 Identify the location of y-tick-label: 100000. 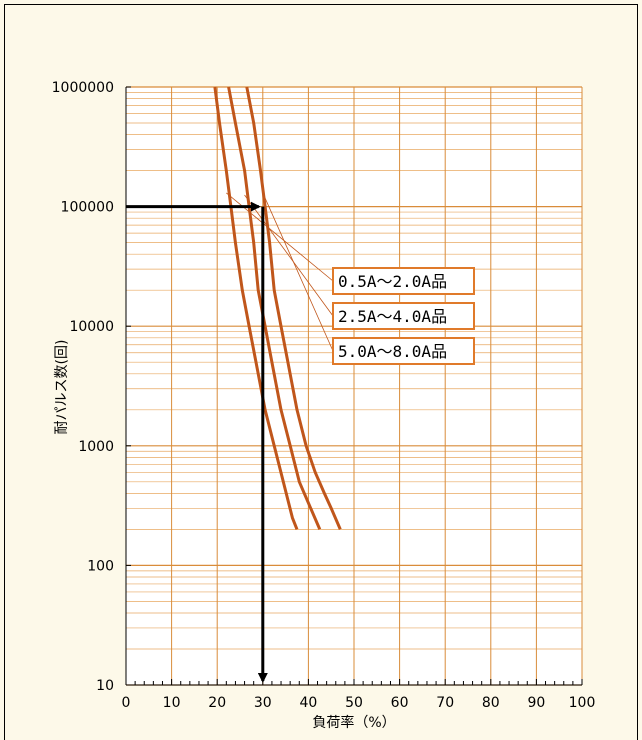
(87, 208).